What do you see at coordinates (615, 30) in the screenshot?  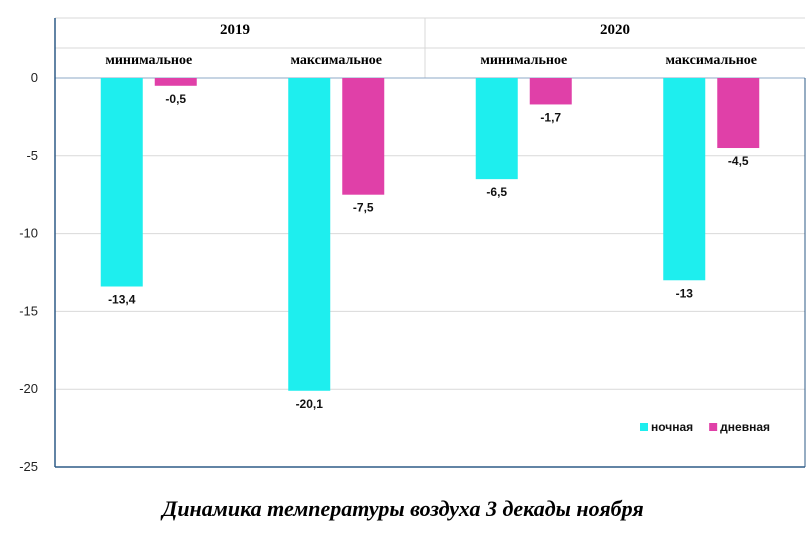 I see `group-label: 2020` at bounding box center [615, 30].